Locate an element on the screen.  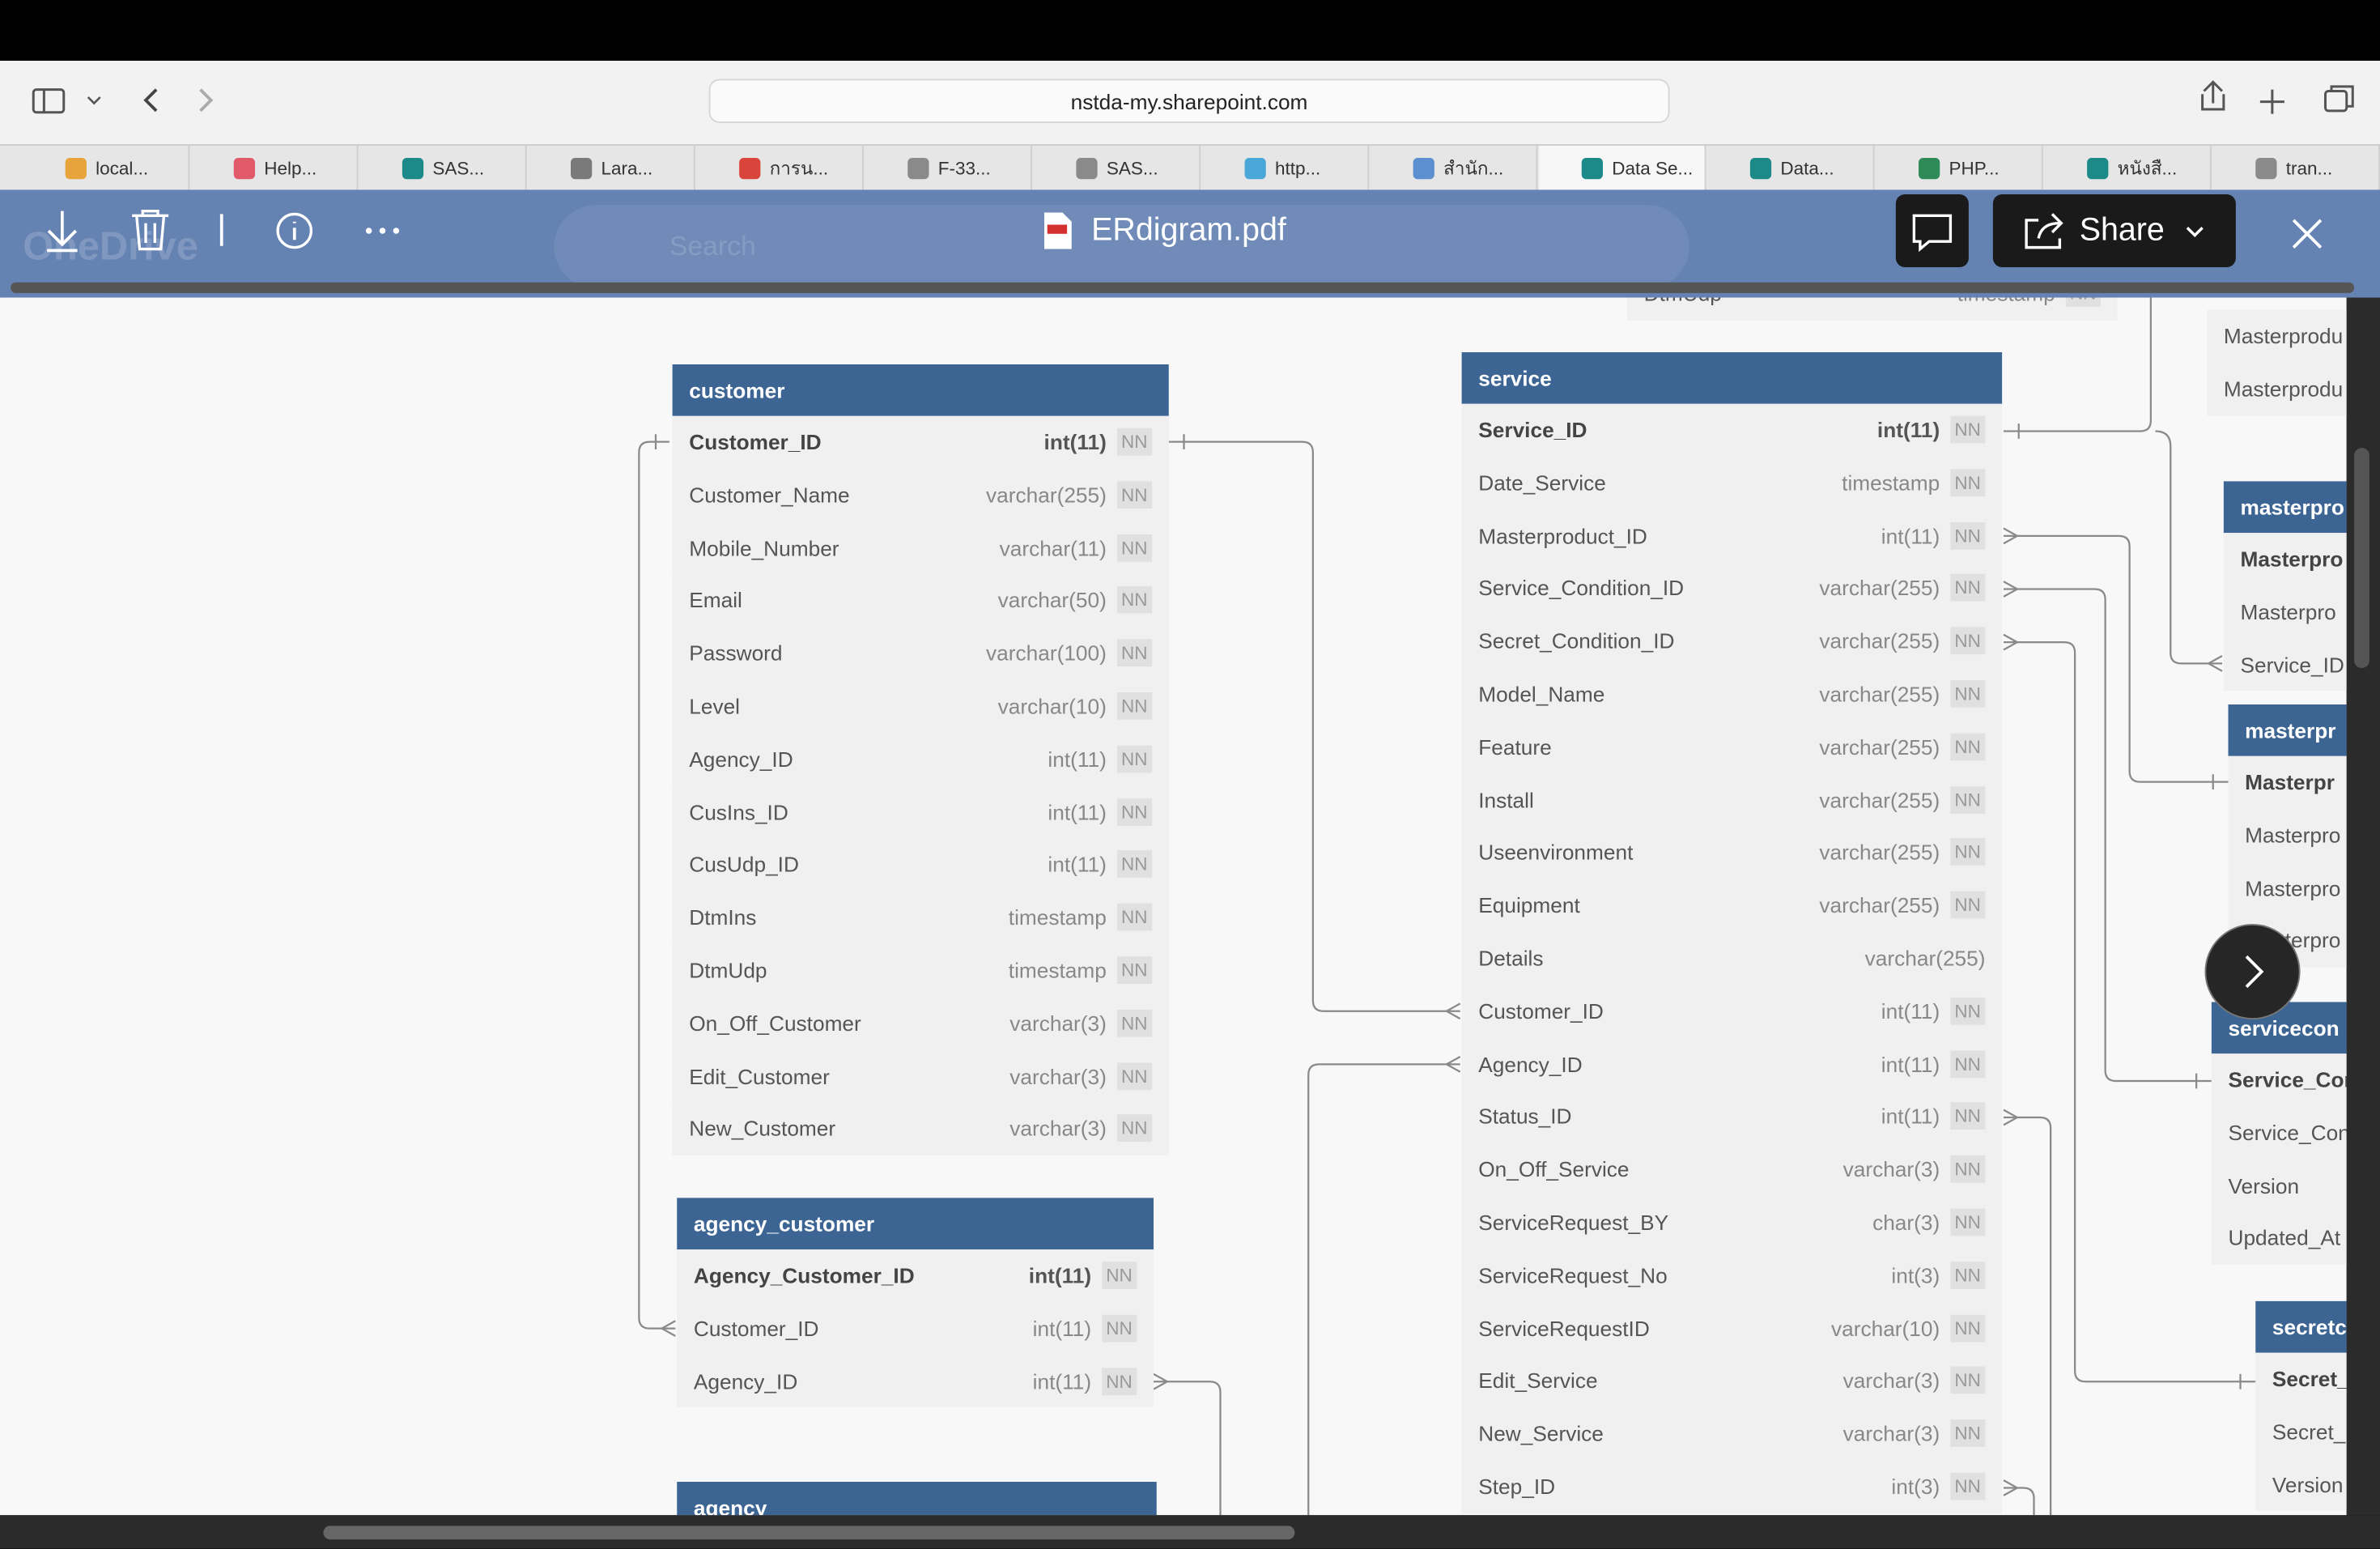
table: secretc Secret_ Secret_ Version is located at coordinates (2301, 1406).